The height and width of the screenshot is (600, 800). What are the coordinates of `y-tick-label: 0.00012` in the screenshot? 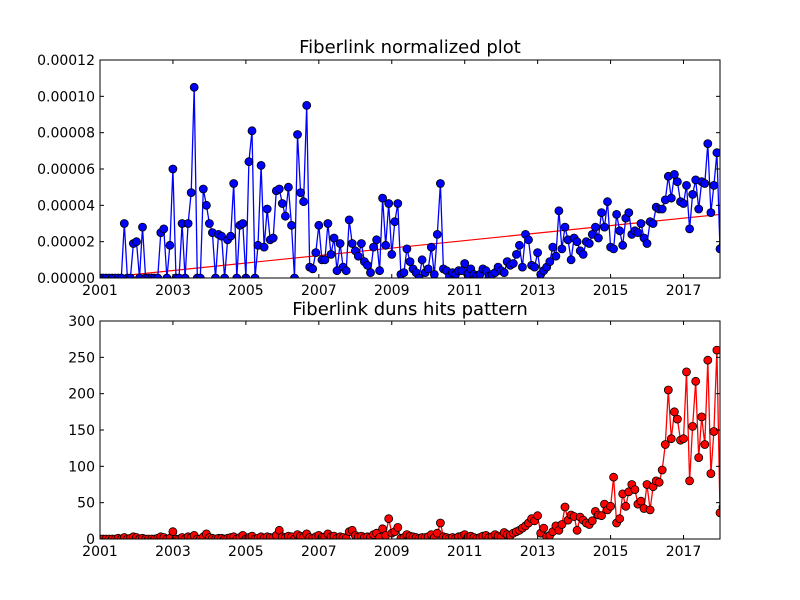 It's located at (66, 61).